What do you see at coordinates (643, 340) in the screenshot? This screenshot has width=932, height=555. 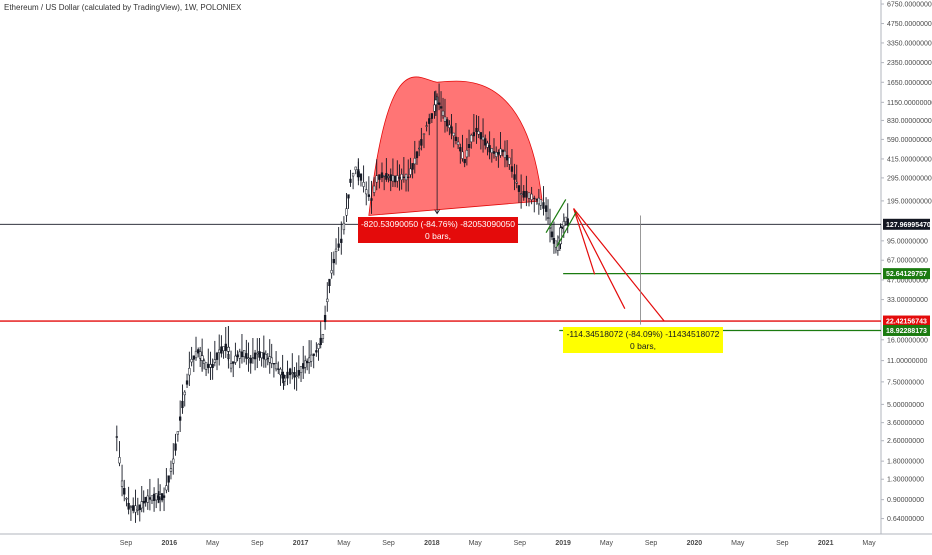 I see `measure-box` at bounding box center [643, 340].